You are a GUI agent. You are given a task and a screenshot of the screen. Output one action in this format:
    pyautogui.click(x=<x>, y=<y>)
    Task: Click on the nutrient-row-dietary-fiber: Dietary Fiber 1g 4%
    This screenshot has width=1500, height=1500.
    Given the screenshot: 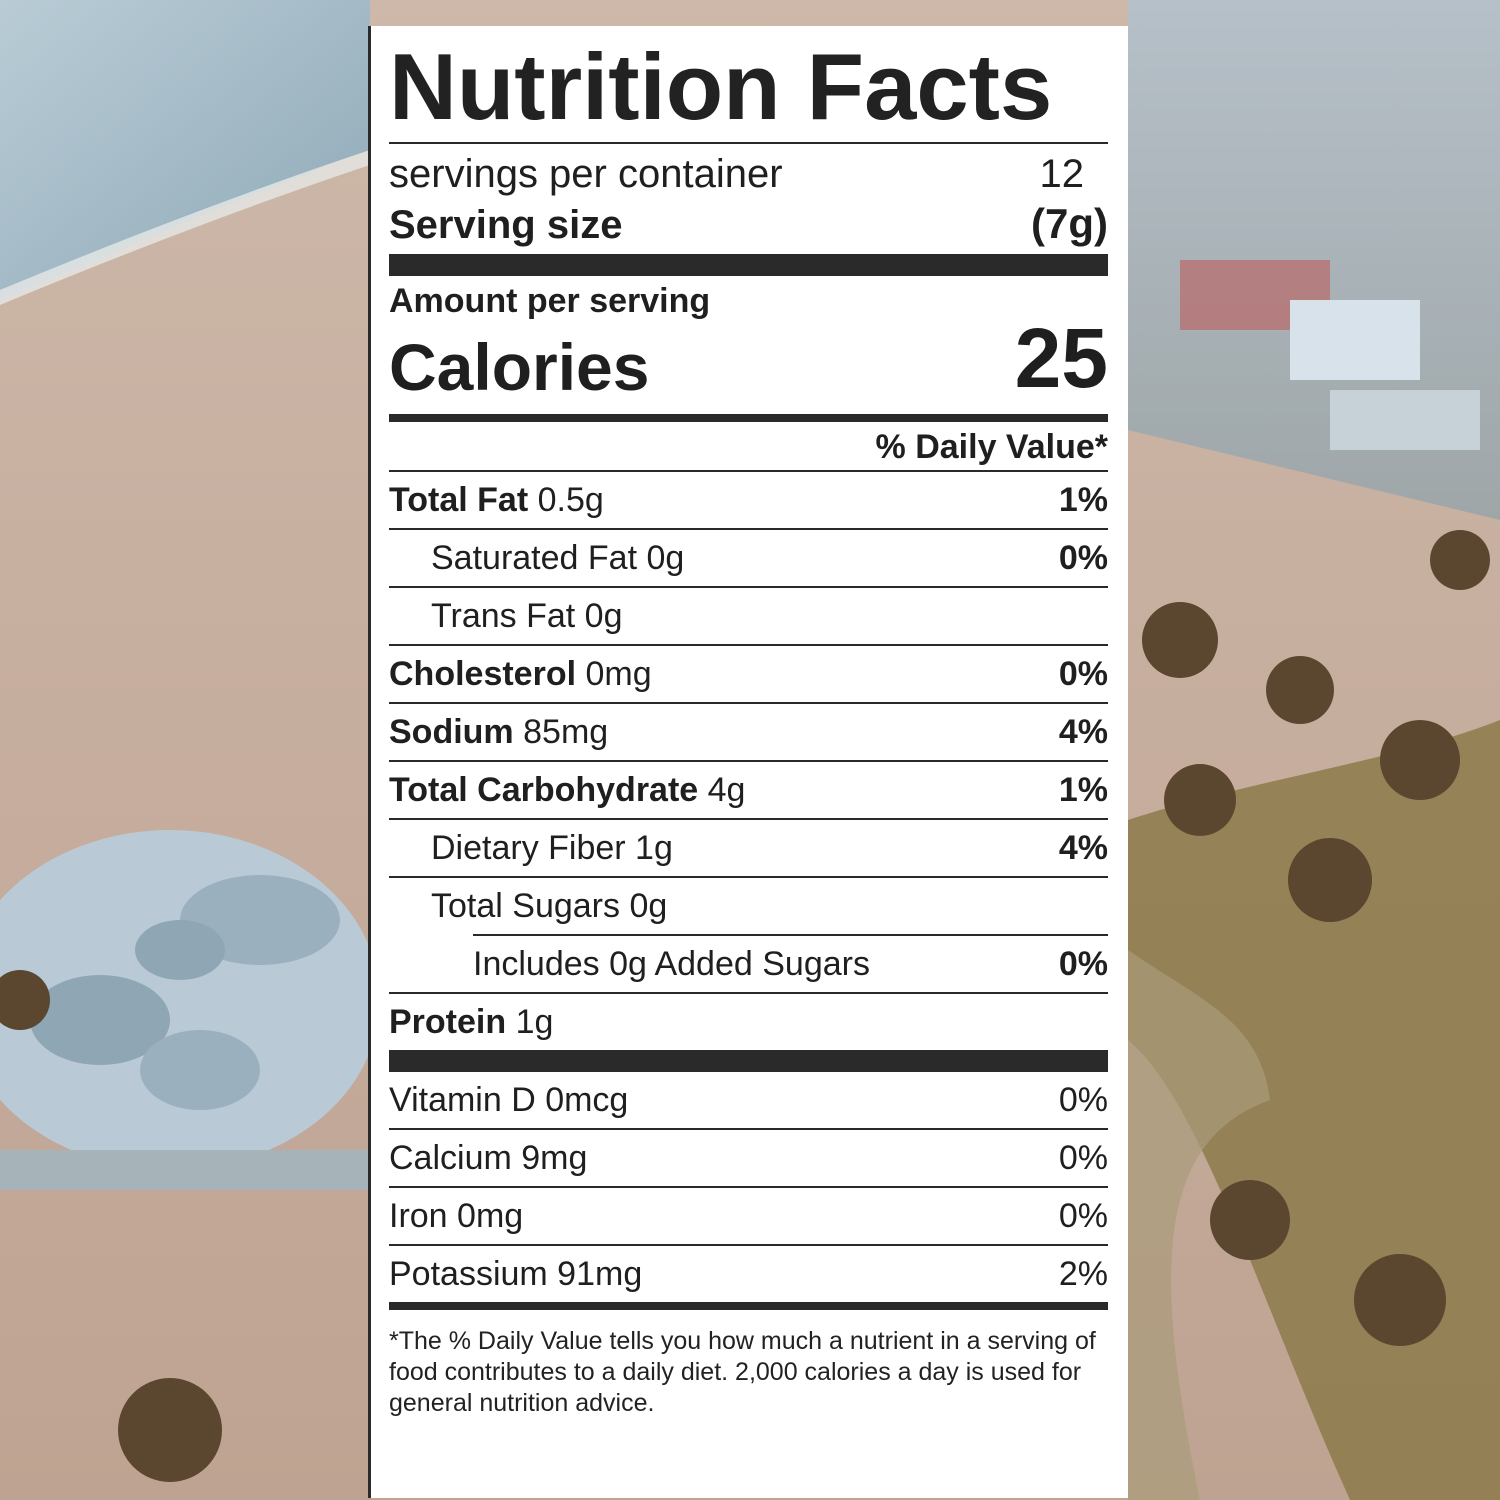 What is the action you would take?
    pyautogui.click(x=748, y=847)
    